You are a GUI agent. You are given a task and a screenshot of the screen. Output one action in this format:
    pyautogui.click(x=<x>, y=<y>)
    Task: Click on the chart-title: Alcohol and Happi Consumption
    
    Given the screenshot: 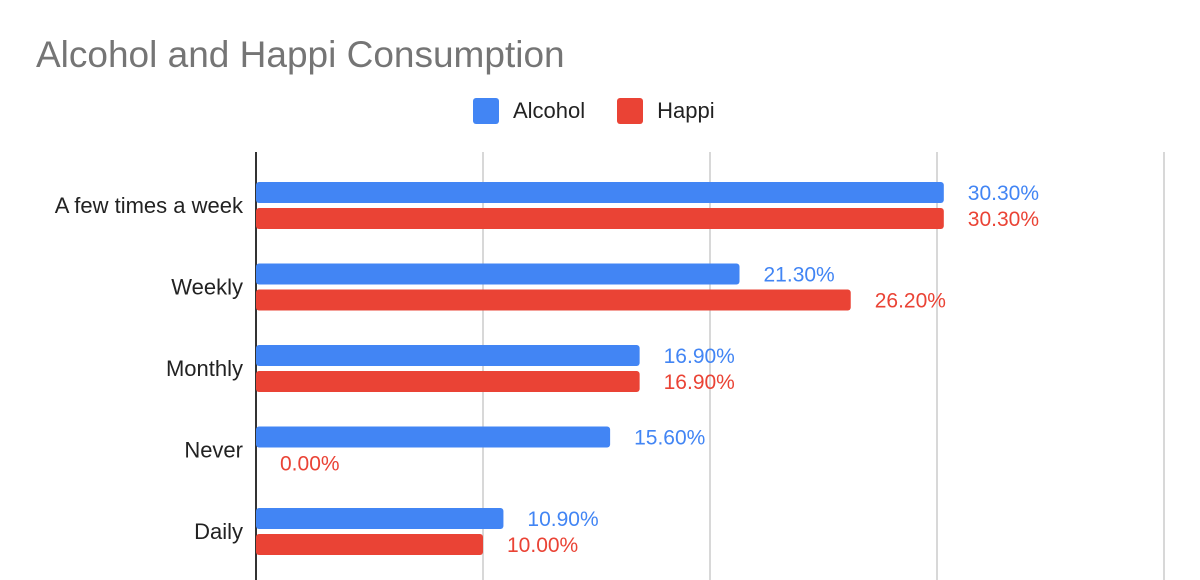 What is the action you would take?
    pyautogui.click(x=300, y=54)
    